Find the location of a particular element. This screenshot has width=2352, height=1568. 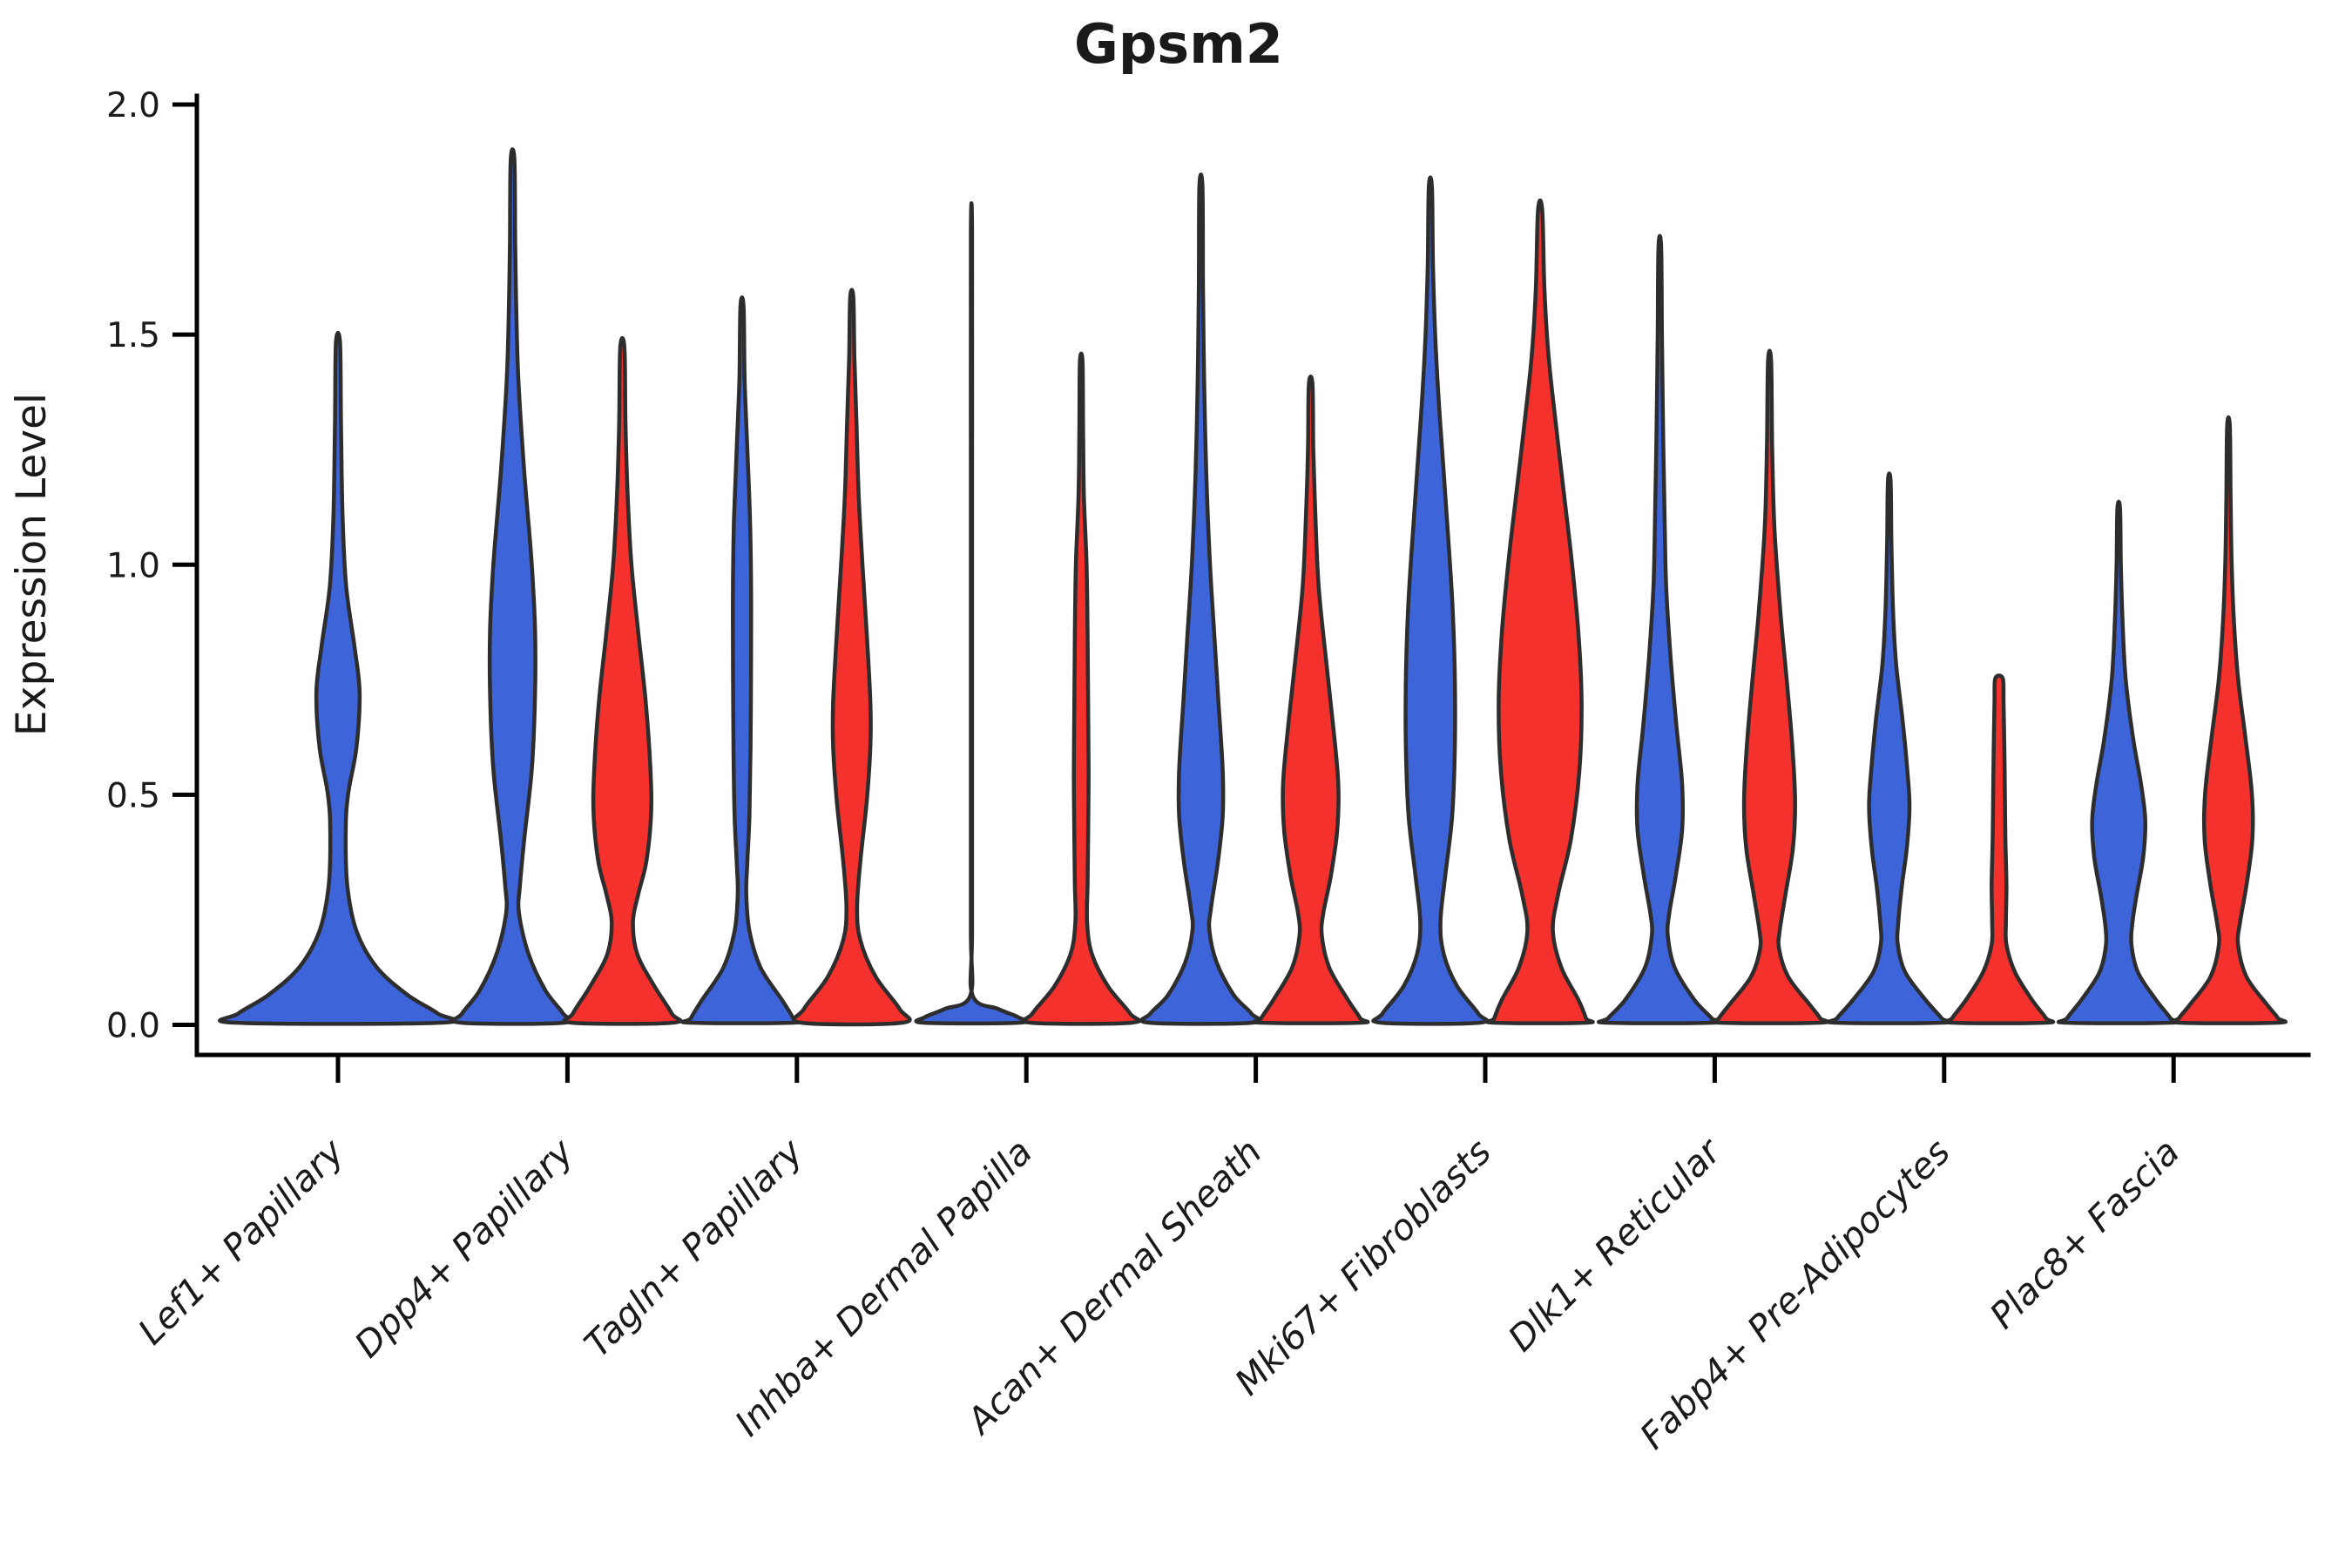

y-axis-ticks: 2.0 1.5 1.0 0.5 0.0 is located at coordinates (151, 566).